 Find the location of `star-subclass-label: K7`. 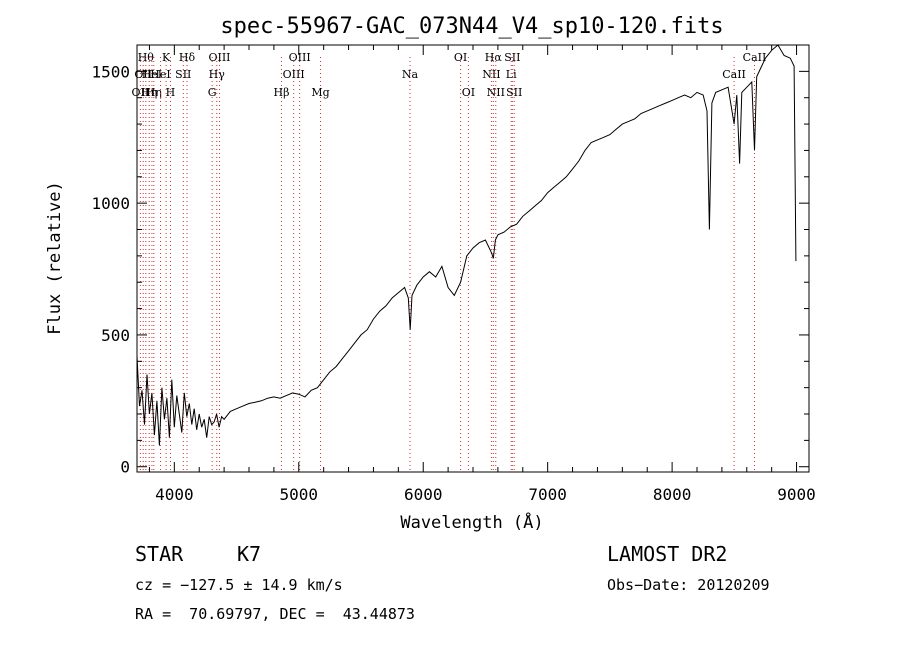

star-subclass-label: K7 is located at coordinates (249, 554).